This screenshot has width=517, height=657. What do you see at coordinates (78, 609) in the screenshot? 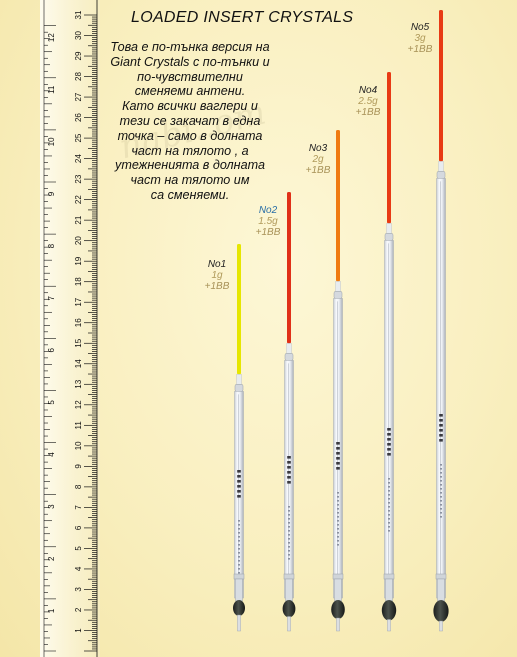
I see `ruler-cm-label: 2` at bounding box center [78, 609].